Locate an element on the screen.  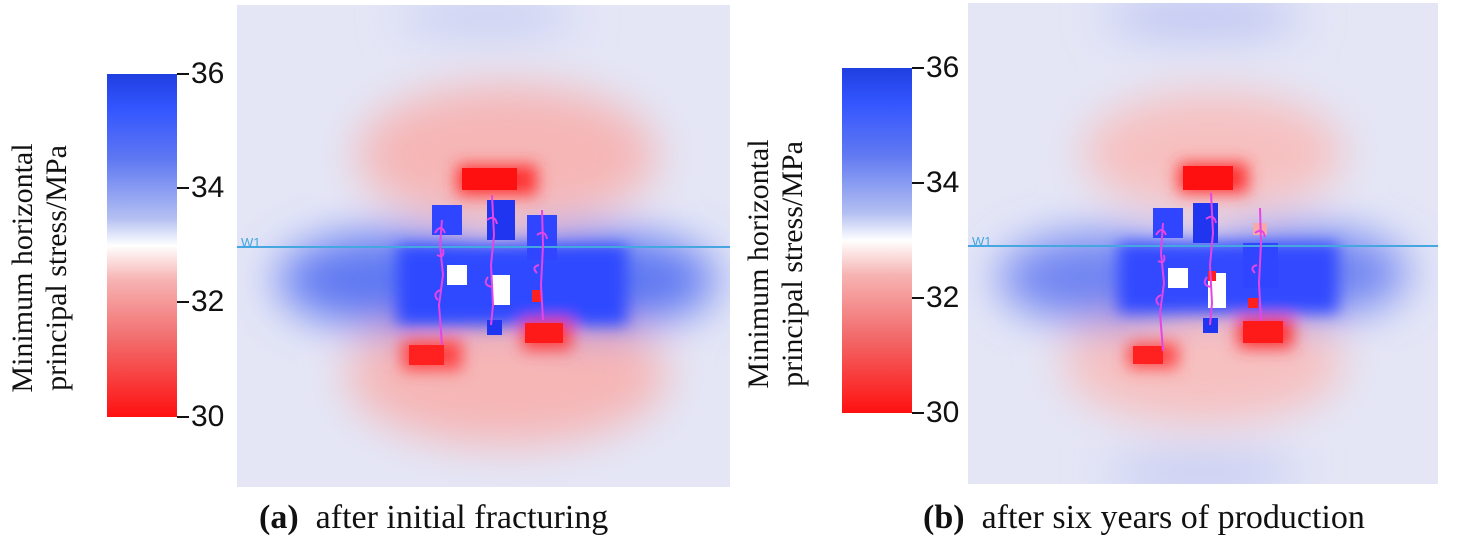
caption-b-text: after six years of production is located at coordinates (1173, 517).